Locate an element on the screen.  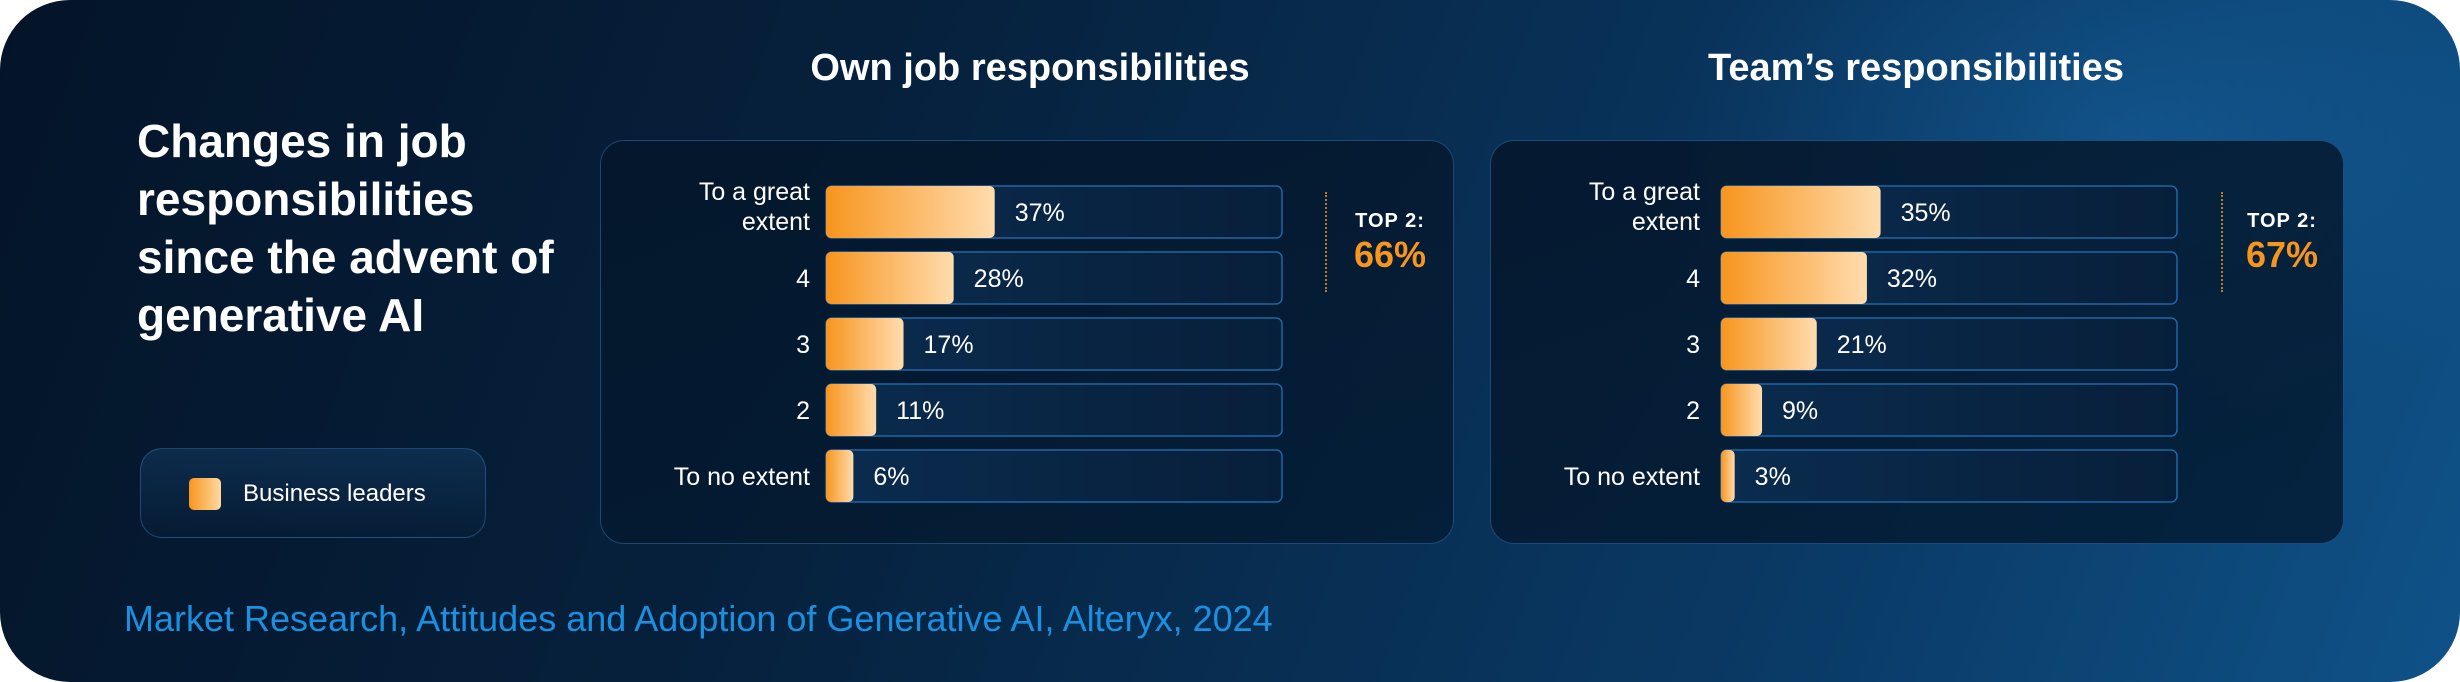
top2-value-own: 66% is located at coordinates (1390, 254).